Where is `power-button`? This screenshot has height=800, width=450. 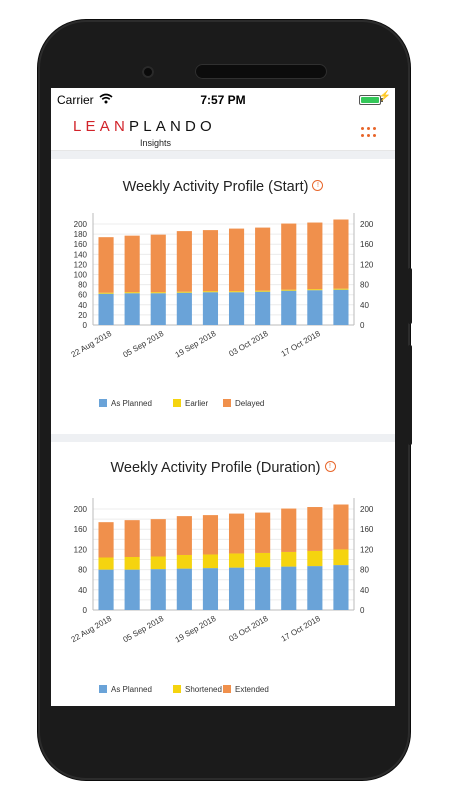 power-button is located at coordinates (410, 296).